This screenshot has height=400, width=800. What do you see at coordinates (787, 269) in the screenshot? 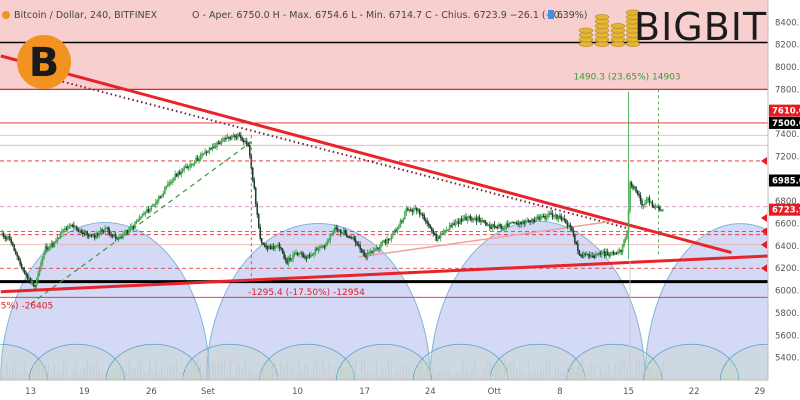
I see `y-tick-6200: 6200.0` at bounding box center [787, 269].